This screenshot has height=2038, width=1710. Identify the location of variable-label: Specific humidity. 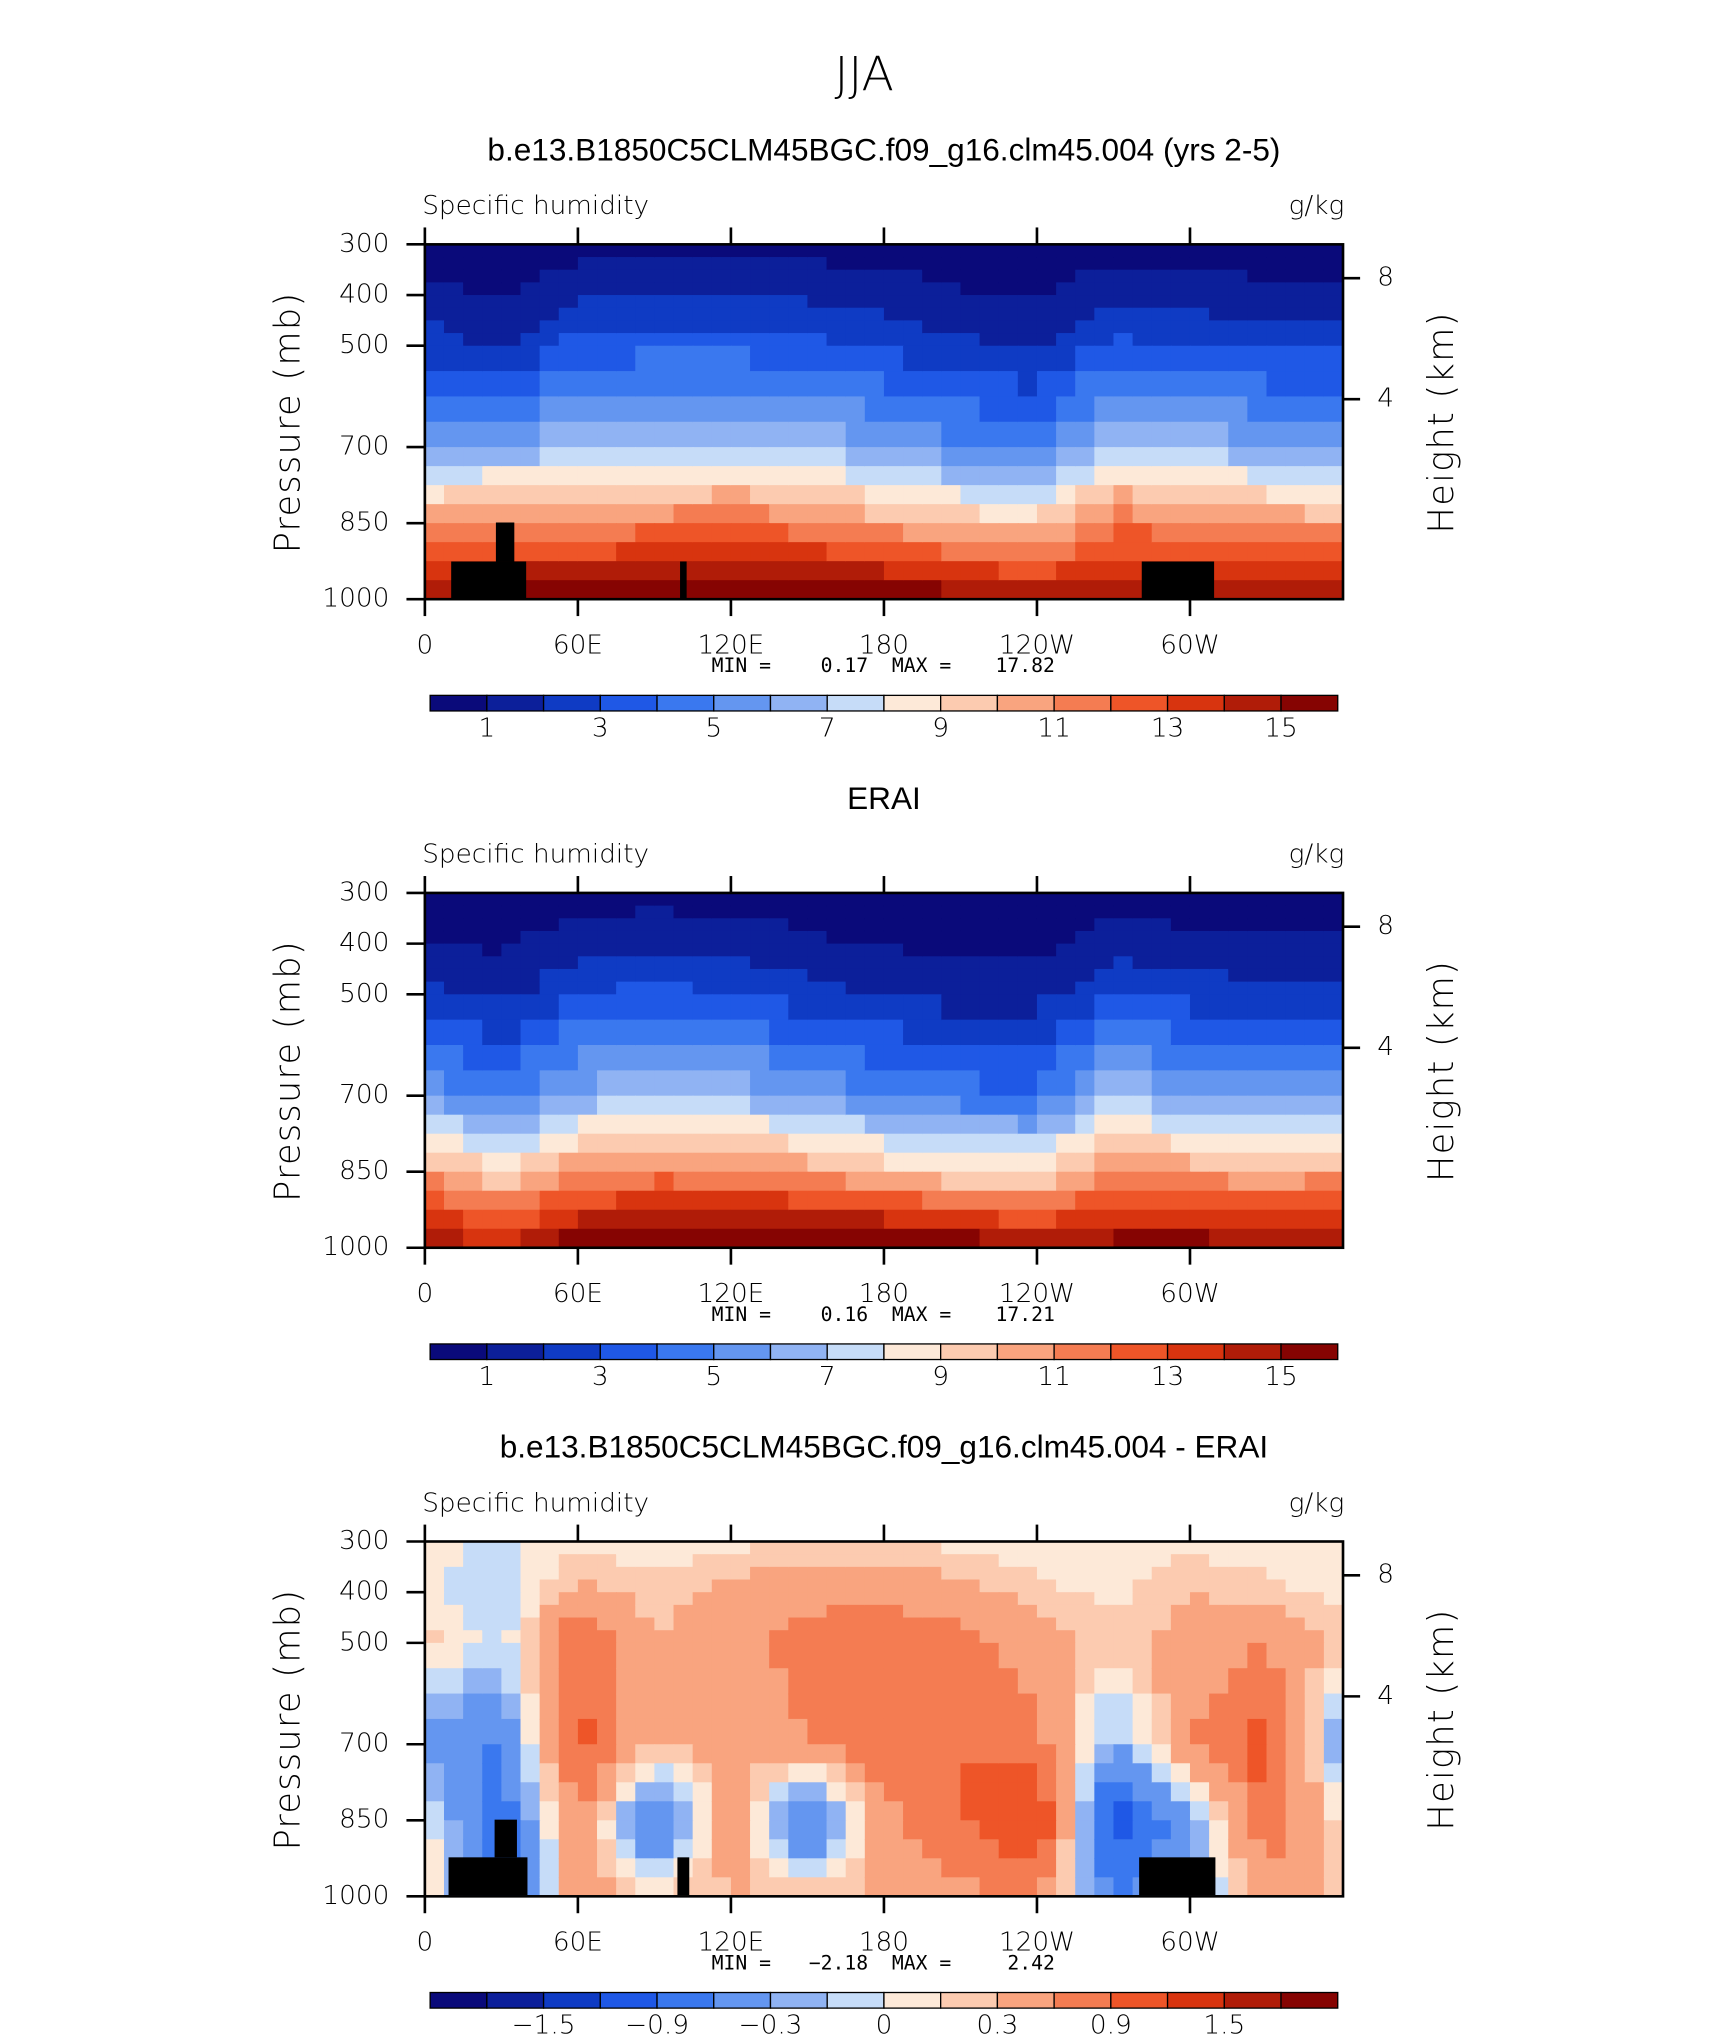
(535, 206).